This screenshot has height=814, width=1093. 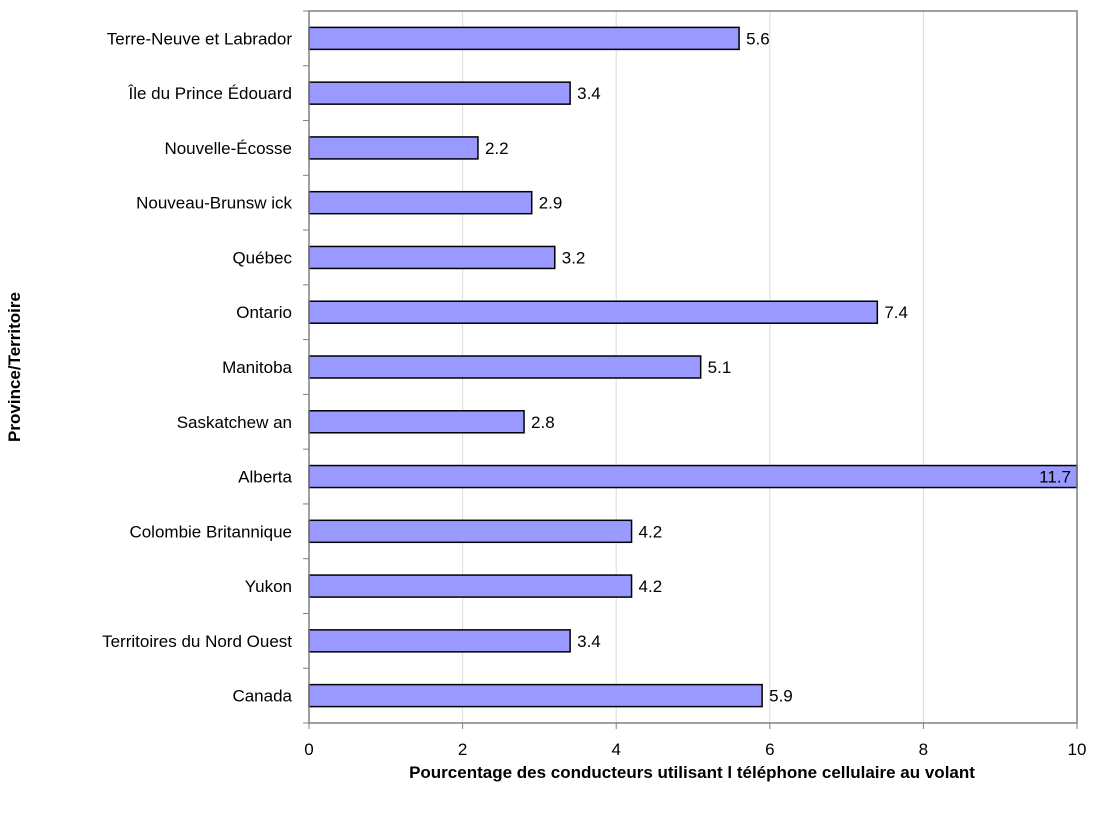 What do you see at coordinates (200, 38) in the screenshot?
I see `category-label: Terre-Neuve et Labrador` at bounding box center [200, 38].